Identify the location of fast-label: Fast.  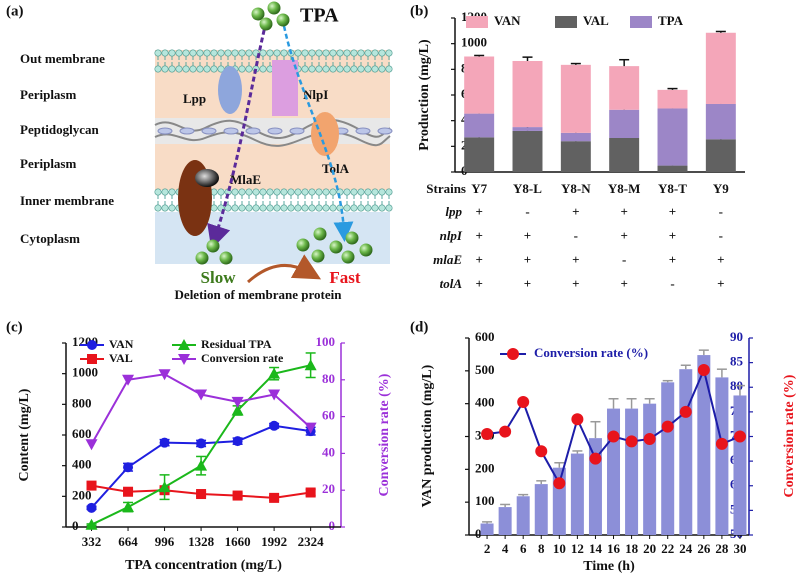
(345, 277).